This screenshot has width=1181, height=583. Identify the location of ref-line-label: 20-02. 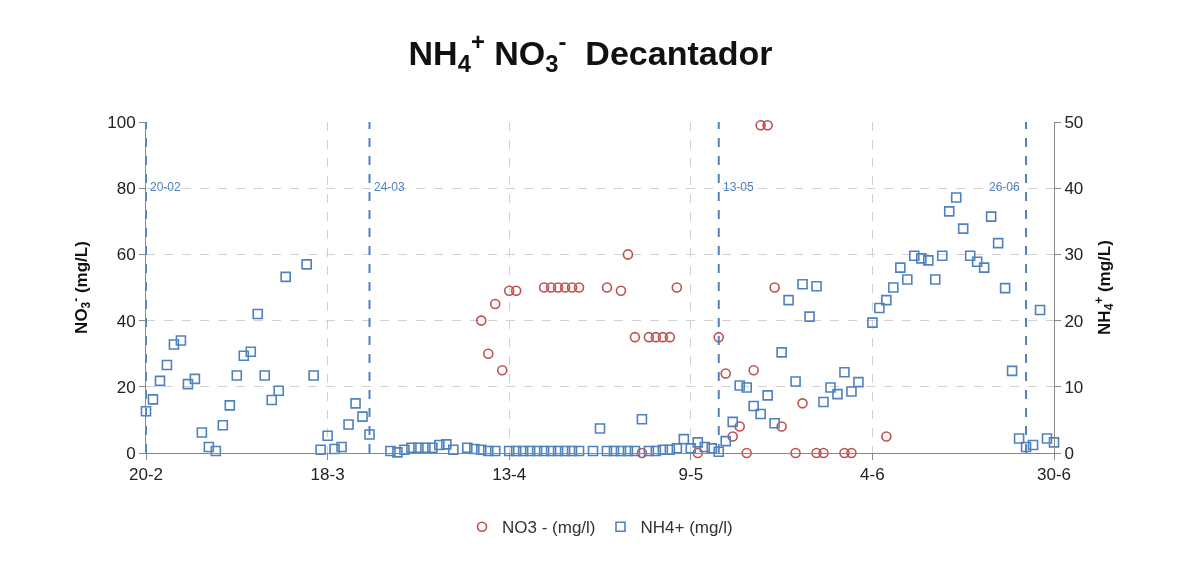
(166, 187).